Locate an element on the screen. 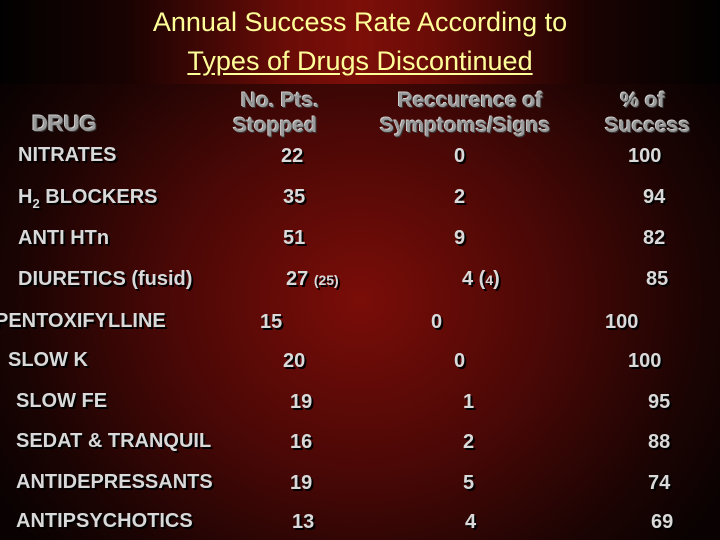  row-pts: 15 is located at coordinates (271, 322).